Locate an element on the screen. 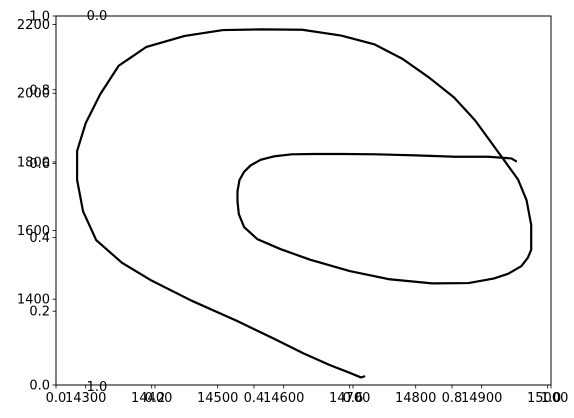 Image resolution: width=574 pixels, height=418 pixels. overlay-x-tick-label: 1.0 is located at coordinates (551, 398).